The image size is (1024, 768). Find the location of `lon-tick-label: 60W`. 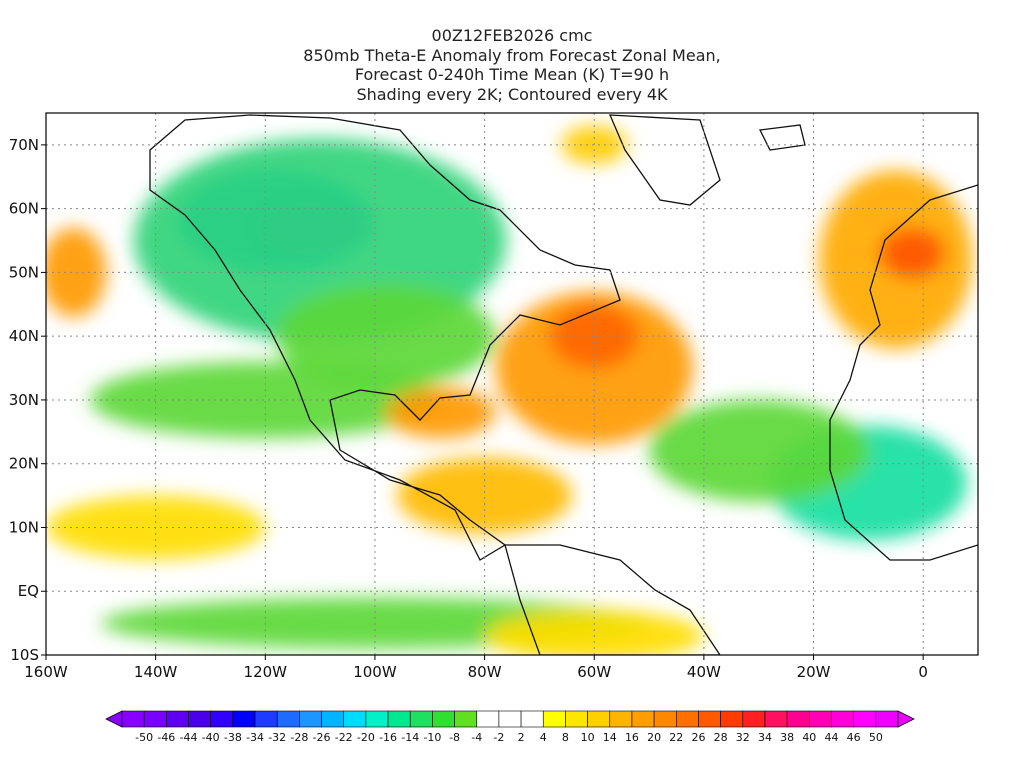

lon-tick-label: 60W is located at coordinates (594, 672).